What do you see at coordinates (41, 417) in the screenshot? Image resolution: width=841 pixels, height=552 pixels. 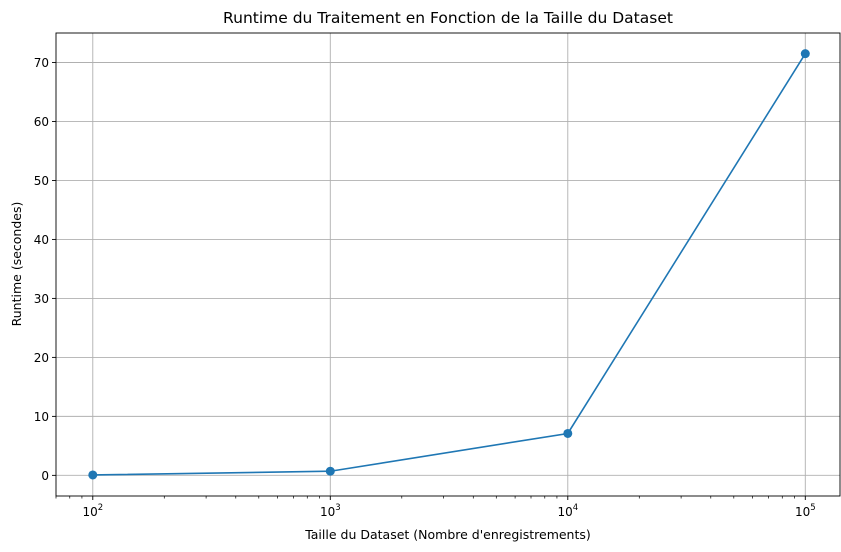 I see `y-tick-label: 10` at bounding box center [41, 417].